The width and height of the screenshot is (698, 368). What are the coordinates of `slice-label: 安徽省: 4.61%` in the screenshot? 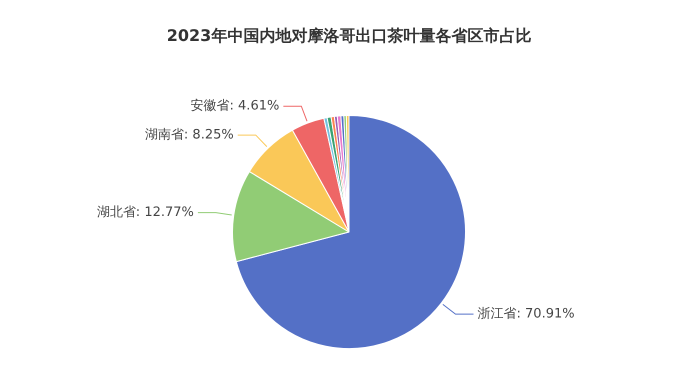 It's located at (235, 106).